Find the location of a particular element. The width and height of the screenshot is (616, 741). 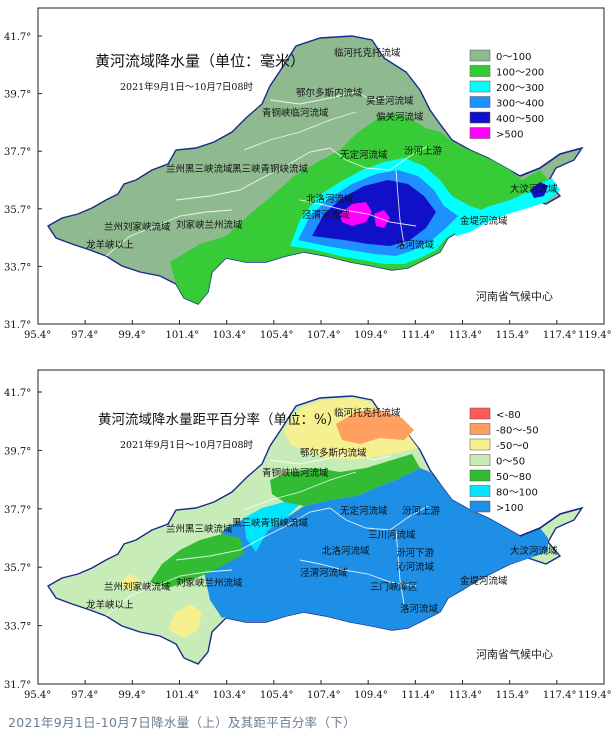

region-label: 三门峡库区 is located at coordinates (394, 587).